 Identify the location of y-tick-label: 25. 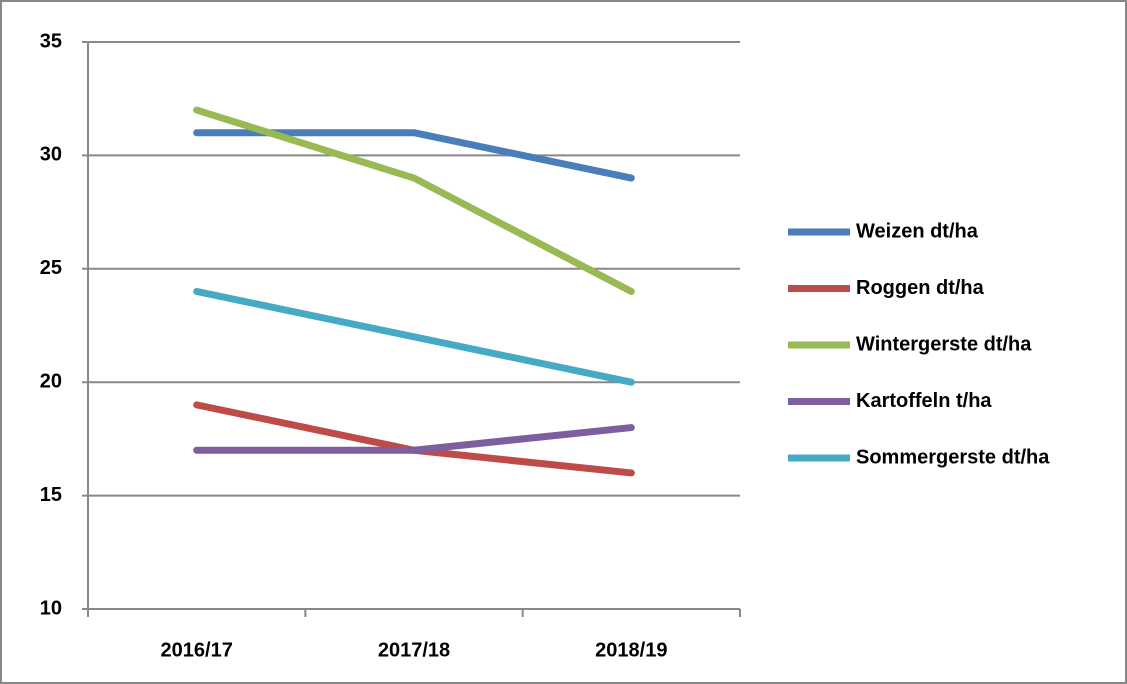
(51, 268).